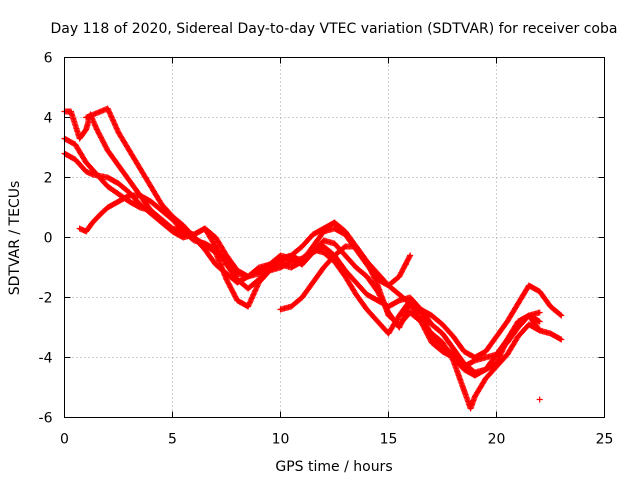  I want to click on y-tick-label: -2, so click(46, 299).